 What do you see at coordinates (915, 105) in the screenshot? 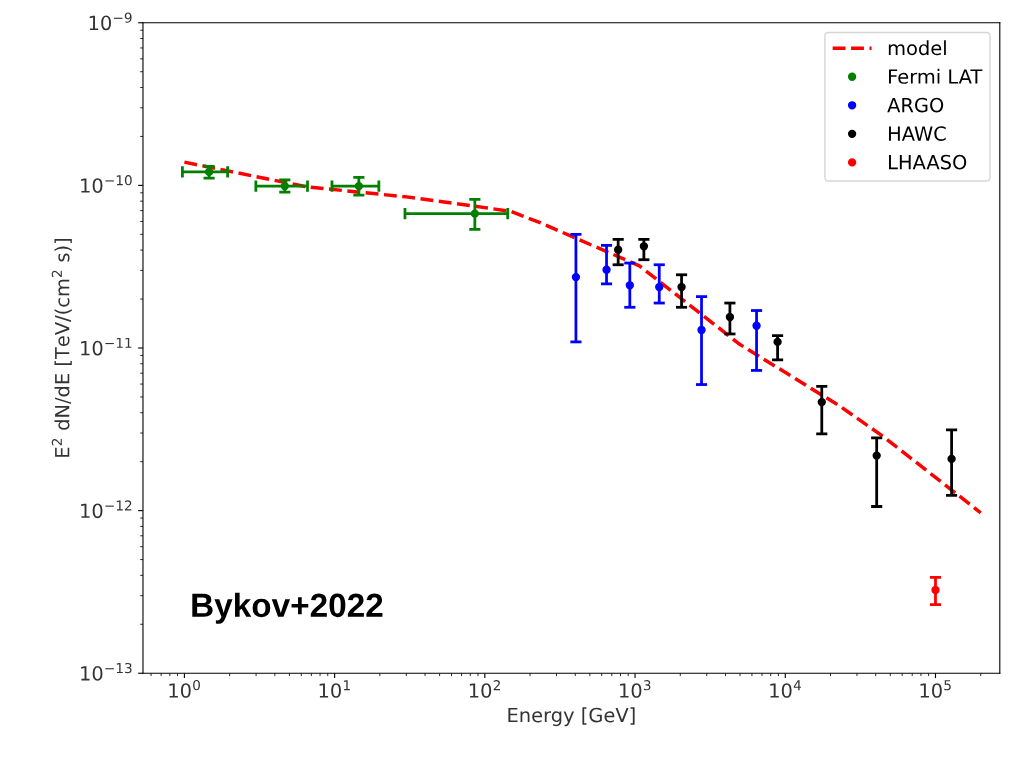
I see `legend-label: ARGO` at bounding box center [915, 105].